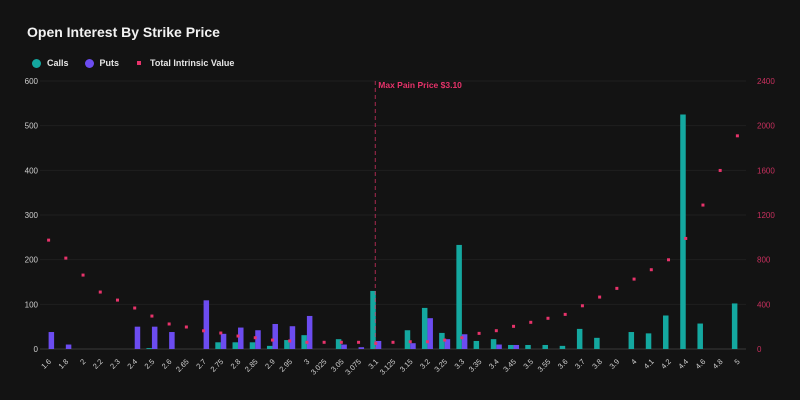  I want to click on x-tick-label: 2.9, so click(270, 364).